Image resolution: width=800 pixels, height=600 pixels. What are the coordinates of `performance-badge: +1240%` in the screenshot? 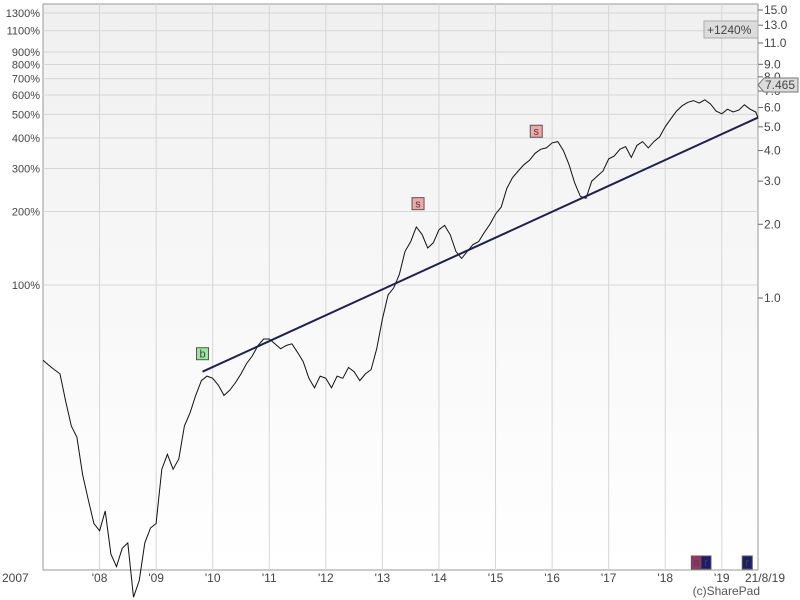 It's located at (731, 29).